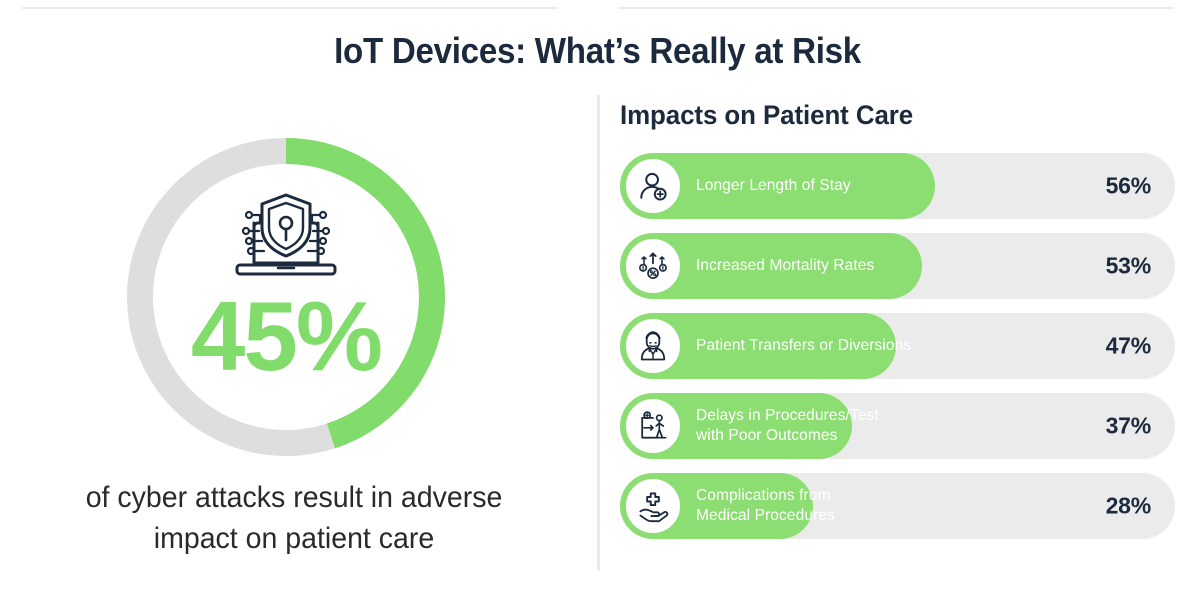  I want to click on impact-bar-label: Complications from Medical Procedures, so click(765, 505).